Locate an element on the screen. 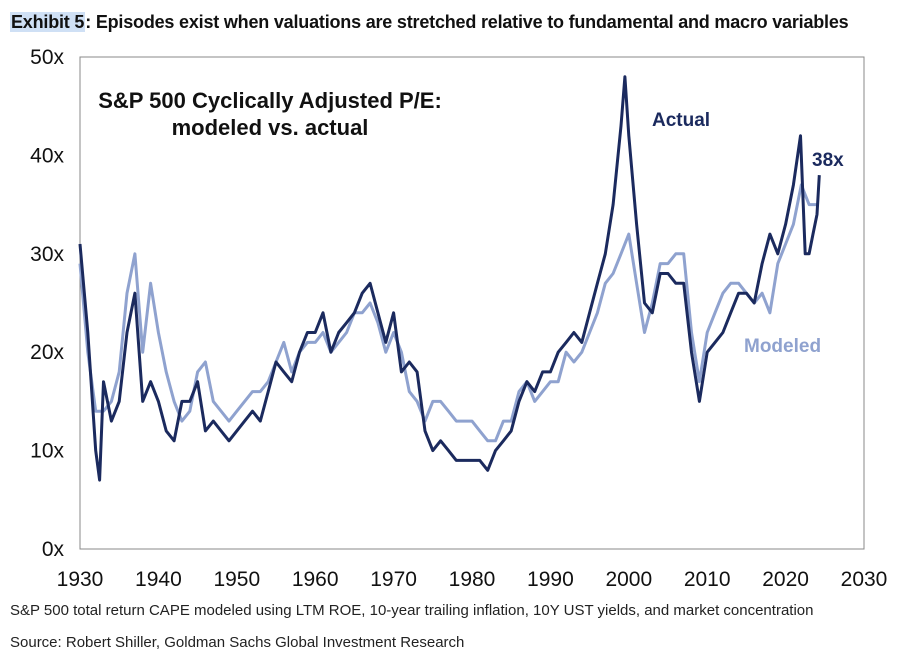 This screenshot has height=667, width=902. y-tick-label: 30x is located at coordinates (47, 254).